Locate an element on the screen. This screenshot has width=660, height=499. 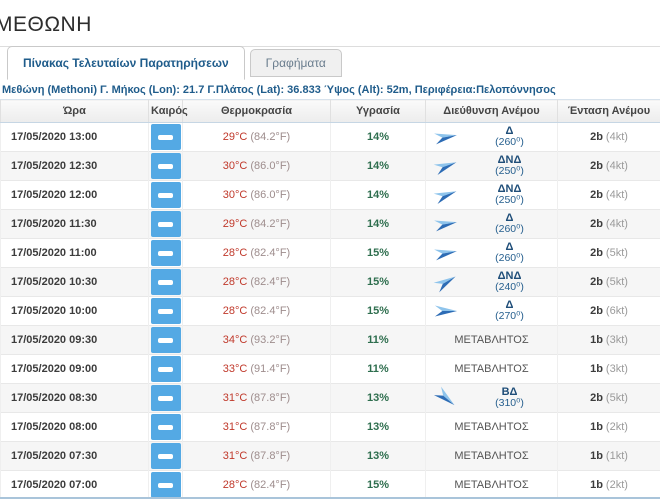
tab-charts-label: Γραφήματα is located at coordinates (295, 63).